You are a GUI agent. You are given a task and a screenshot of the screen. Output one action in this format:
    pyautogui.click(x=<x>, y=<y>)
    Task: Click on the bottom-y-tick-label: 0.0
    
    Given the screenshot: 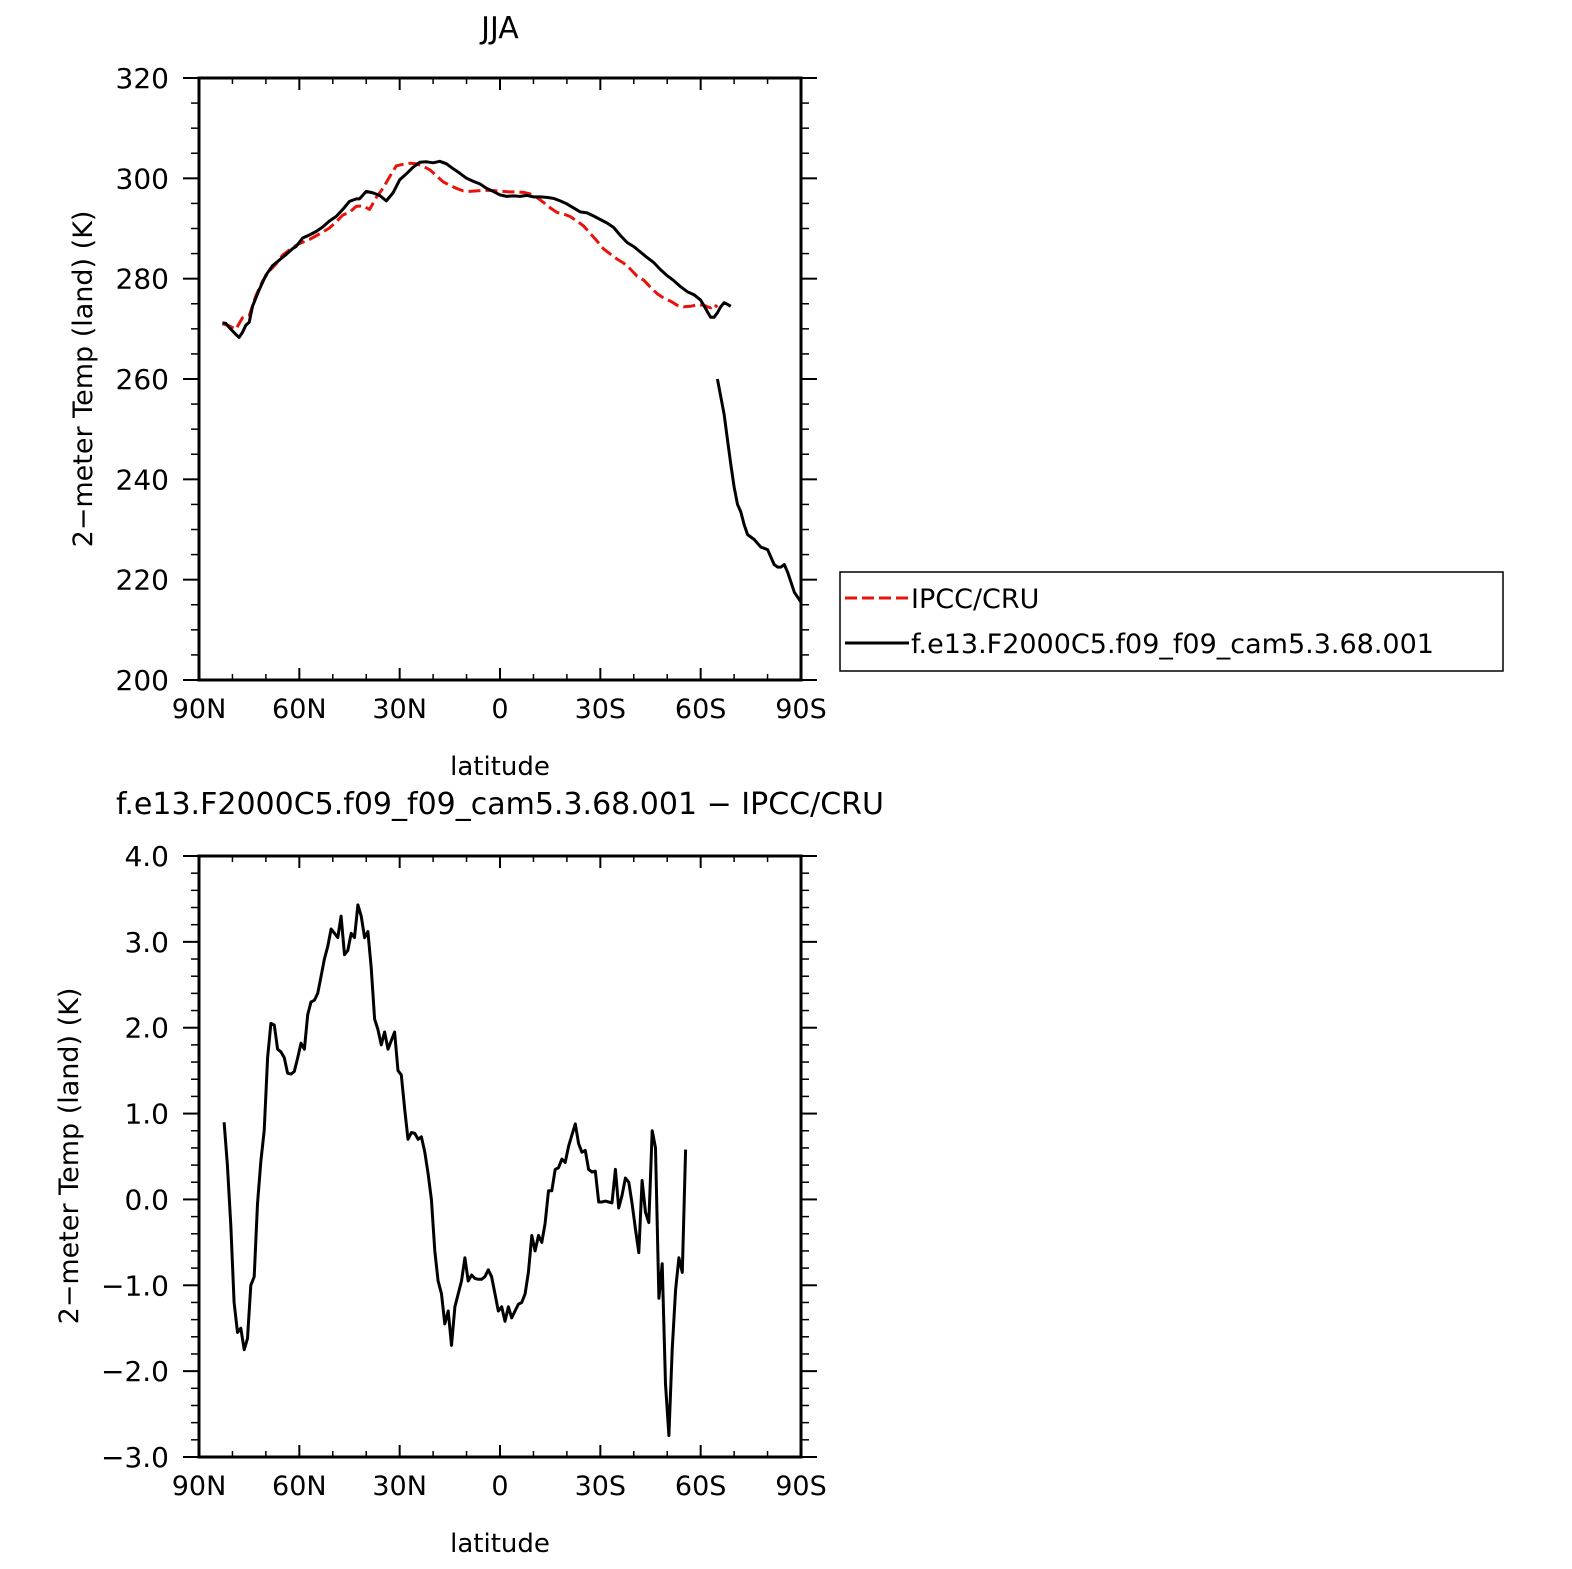 What is the action you would take?
    pyautogui.click(x=146, y=1199)
    